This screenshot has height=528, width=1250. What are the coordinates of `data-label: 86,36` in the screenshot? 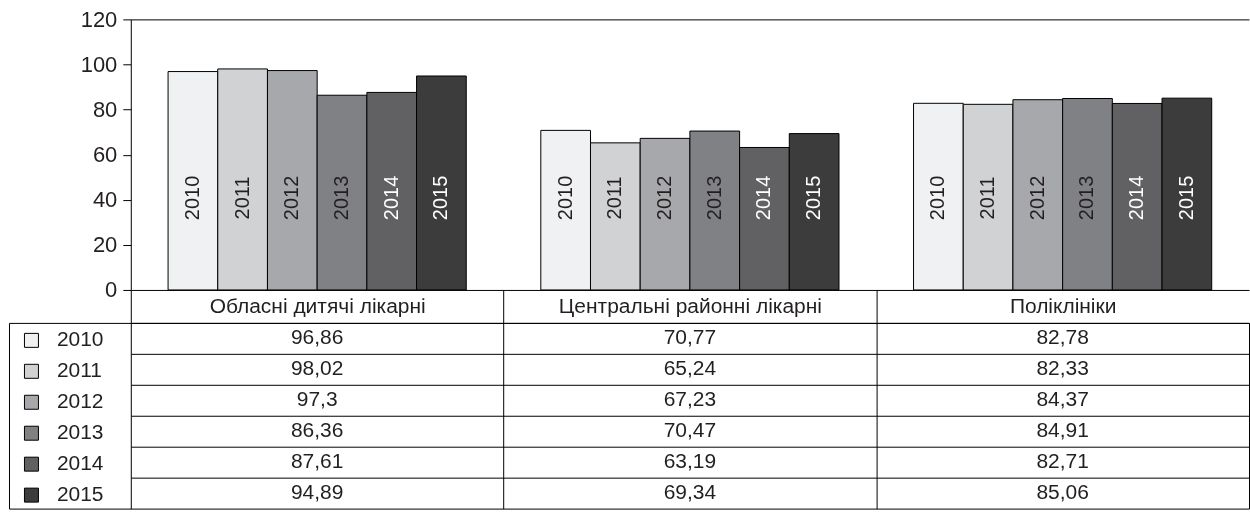 It's located at (317, 430).